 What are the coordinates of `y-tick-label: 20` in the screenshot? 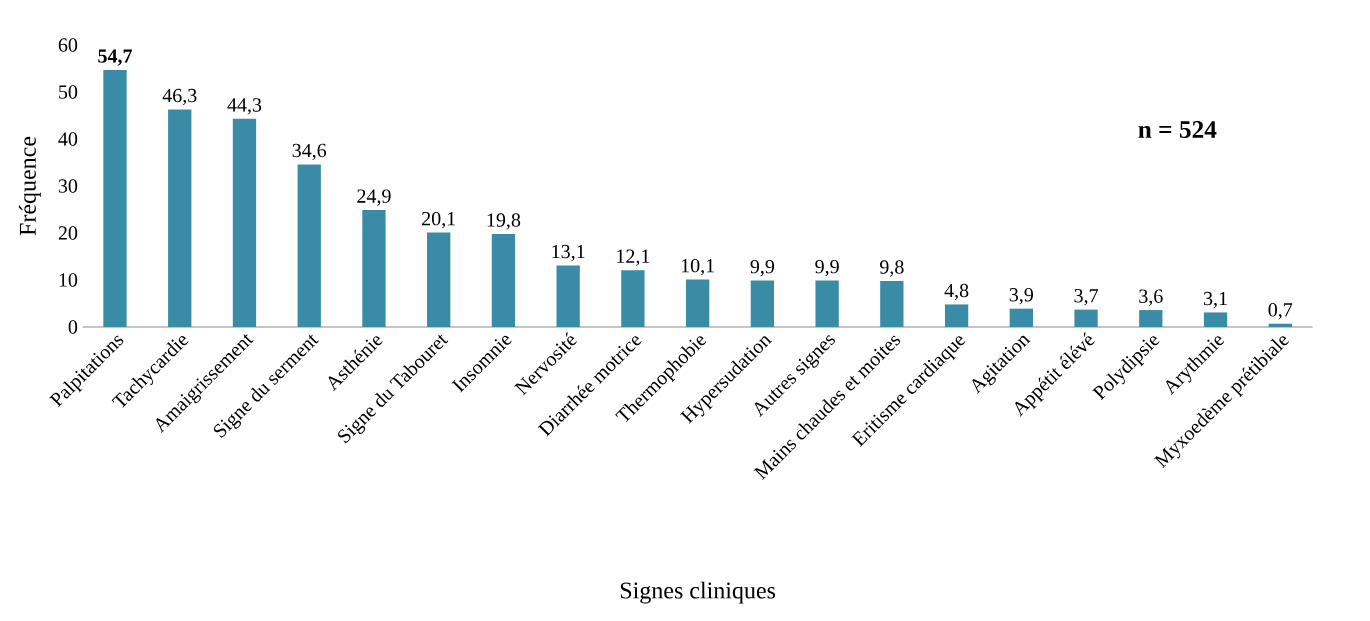 It's located at (68, 233).